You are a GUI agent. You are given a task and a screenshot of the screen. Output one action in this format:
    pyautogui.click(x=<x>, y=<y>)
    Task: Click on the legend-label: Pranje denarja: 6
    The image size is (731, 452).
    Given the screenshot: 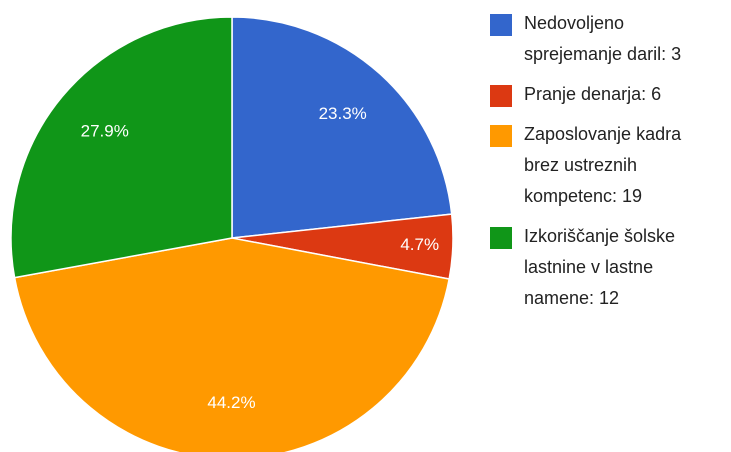 What is the action you would take?
    pyautogui.click(x=593, y=94)
    